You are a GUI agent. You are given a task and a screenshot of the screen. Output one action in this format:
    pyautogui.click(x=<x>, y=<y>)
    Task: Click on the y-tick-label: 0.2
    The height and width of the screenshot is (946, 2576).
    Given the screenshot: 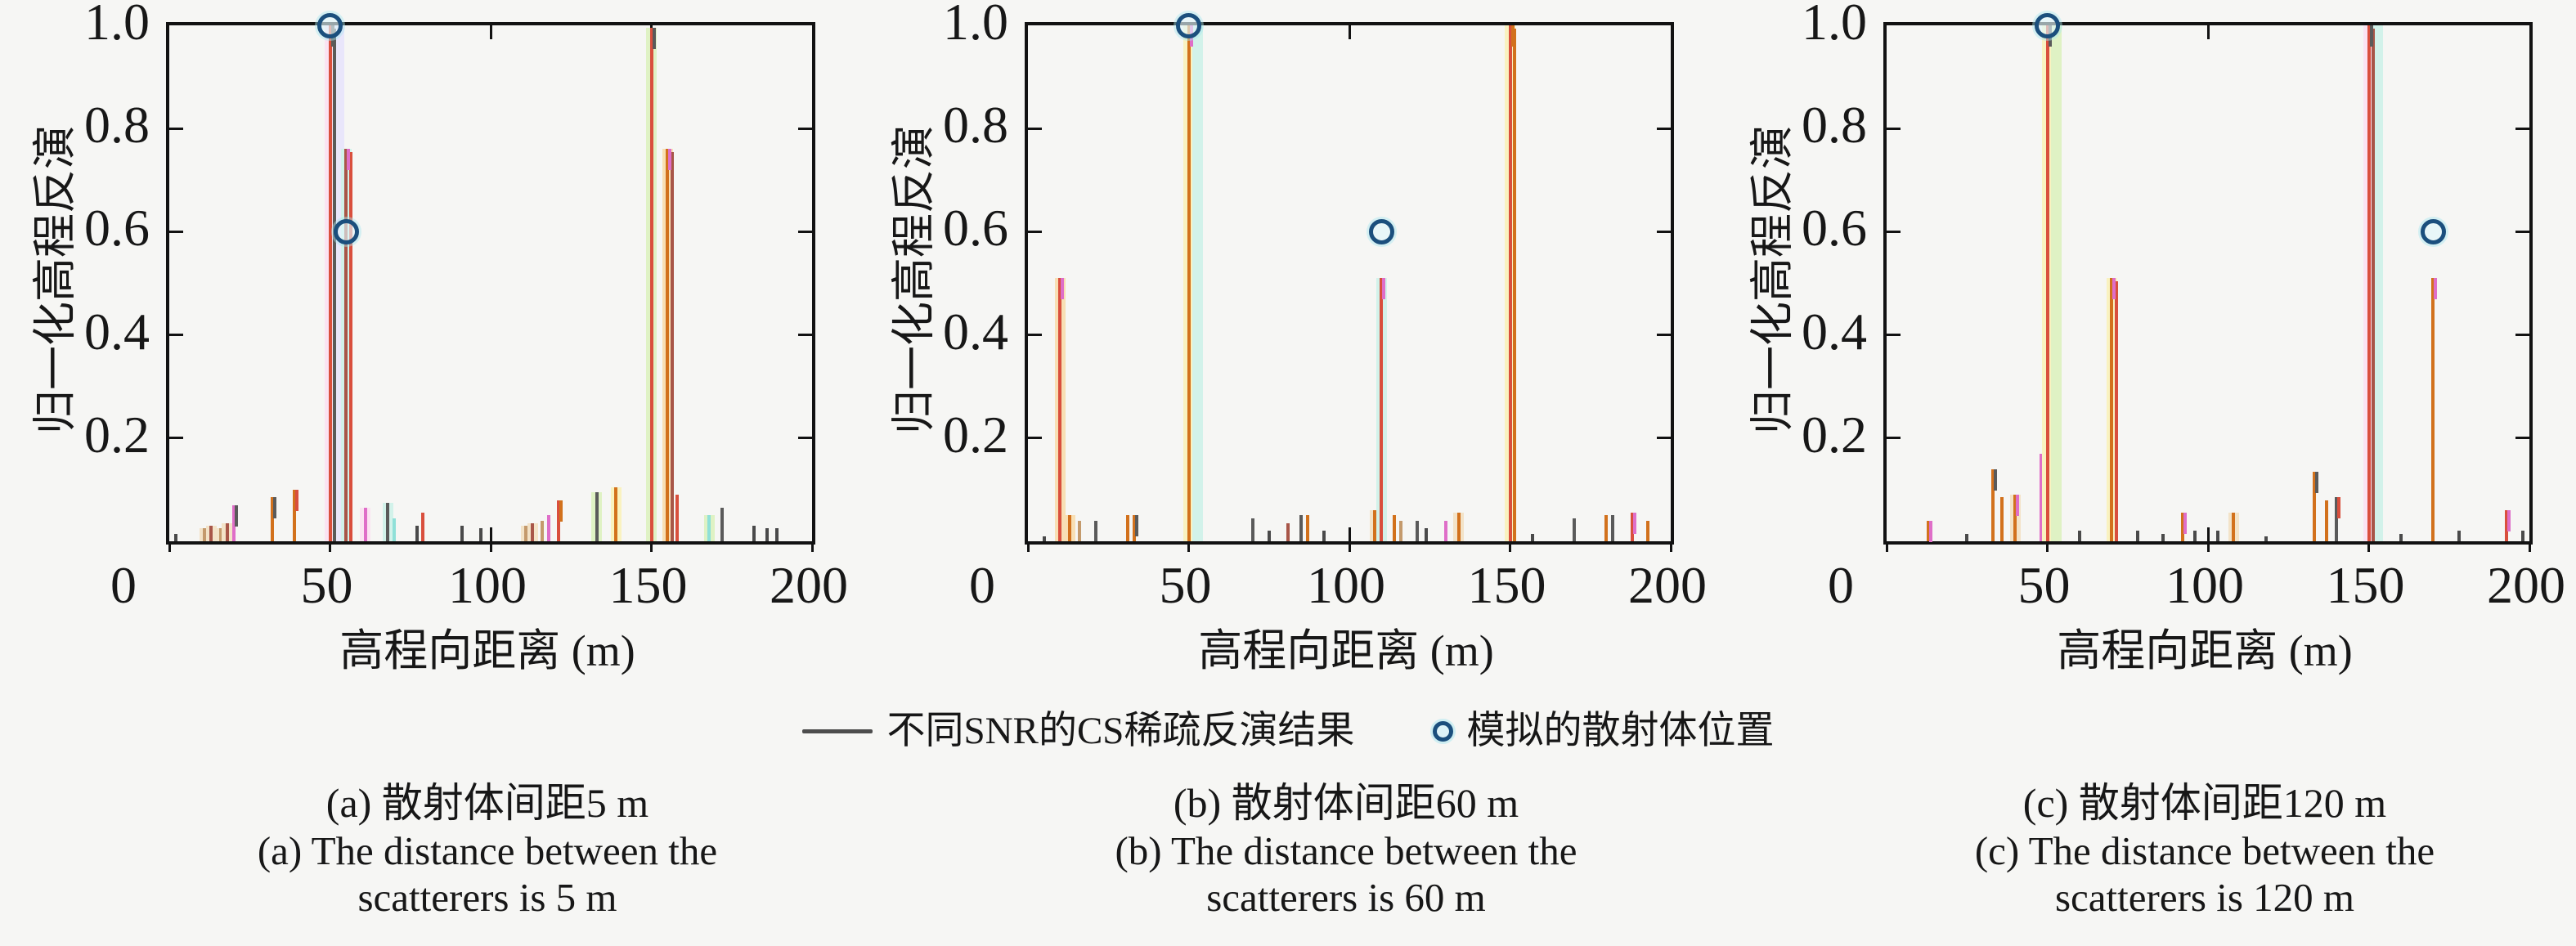 What is the action you would take?
    pyautogui.click(x=1834, y=434)
    